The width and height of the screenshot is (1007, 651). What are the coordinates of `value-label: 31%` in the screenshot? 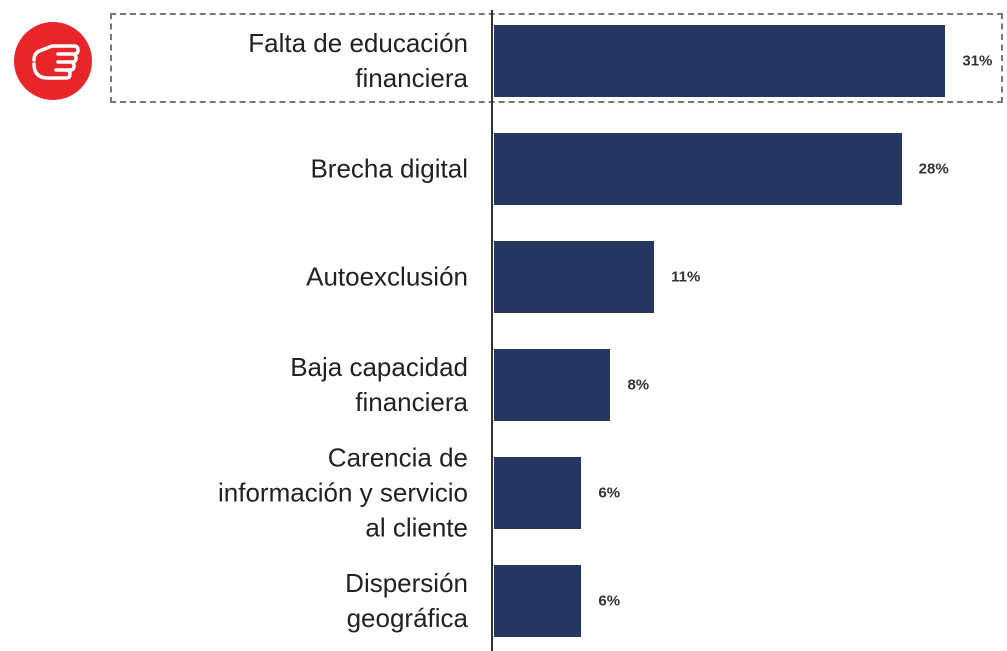 It's located at (977, 61).